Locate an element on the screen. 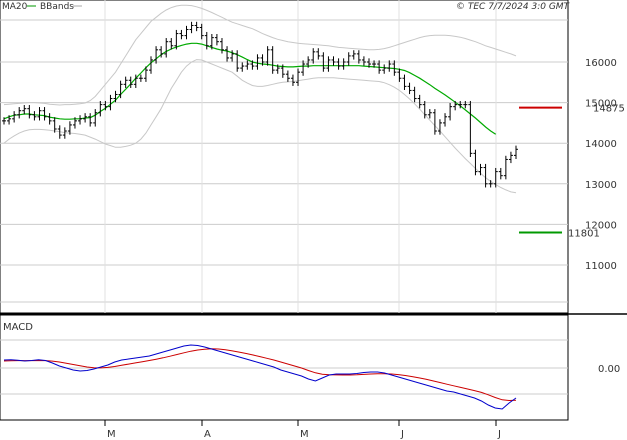 Image resolution: width=627 pixels, height=440 pixels. resistance-label: 14875 is located at coordinates (609, 109).